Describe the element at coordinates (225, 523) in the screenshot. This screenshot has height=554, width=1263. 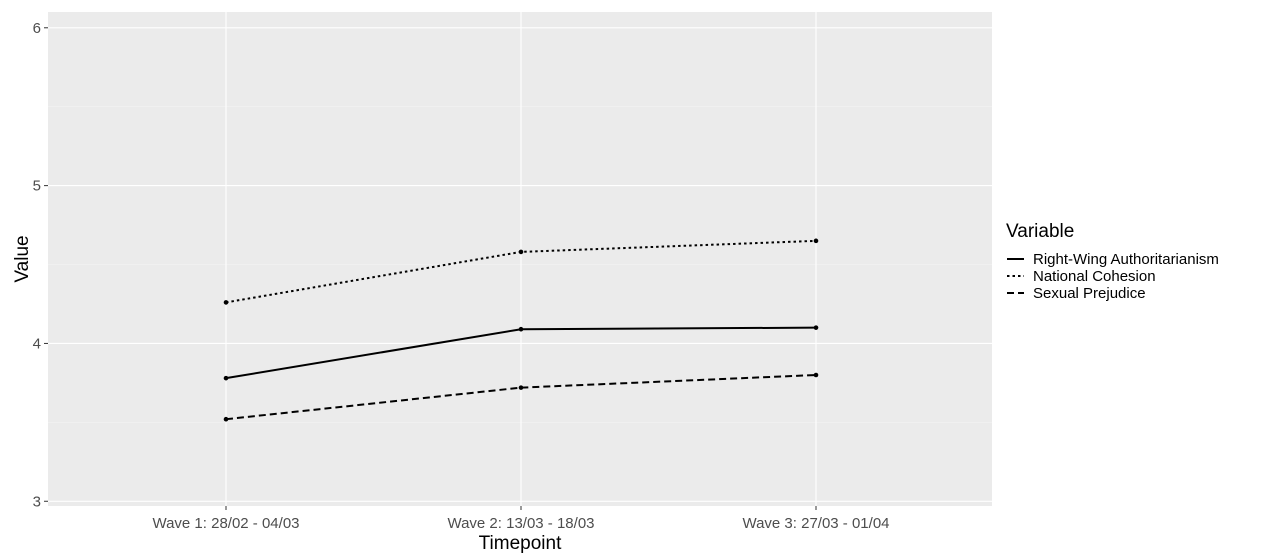
I see `x-tick-label: Wave 1: 28/02 - 04/03` at that location.